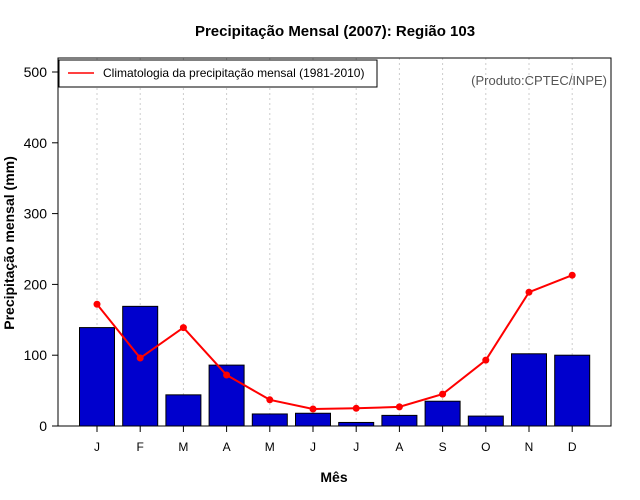 This screenshot has height=500, width=640. I want to click on x-tick-label: N, so click(529, 447).